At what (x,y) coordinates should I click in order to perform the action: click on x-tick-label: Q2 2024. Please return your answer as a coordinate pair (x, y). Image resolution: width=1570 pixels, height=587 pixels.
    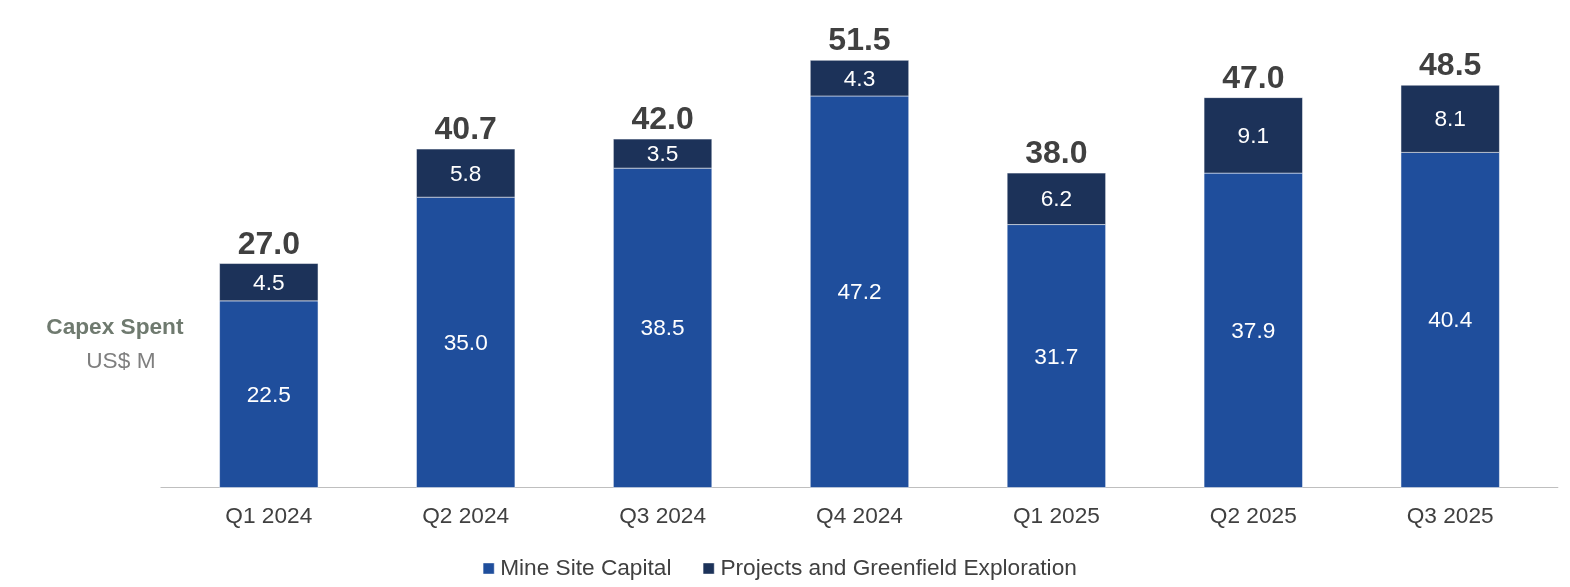
    Looking at the image, I should click on (466, 514).